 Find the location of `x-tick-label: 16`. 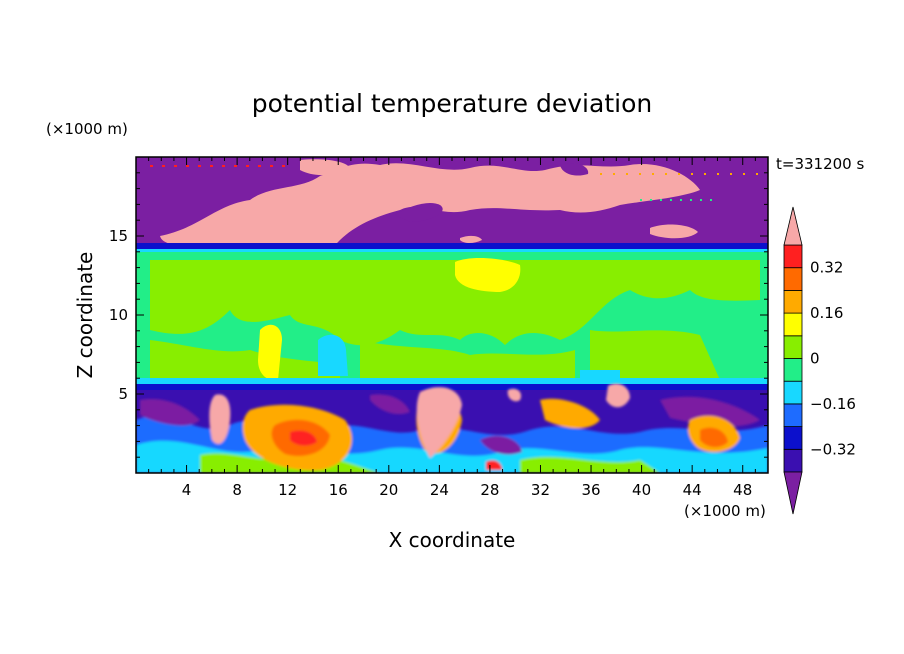

x-tick-label: 16 is located at coordinates (338, 490).